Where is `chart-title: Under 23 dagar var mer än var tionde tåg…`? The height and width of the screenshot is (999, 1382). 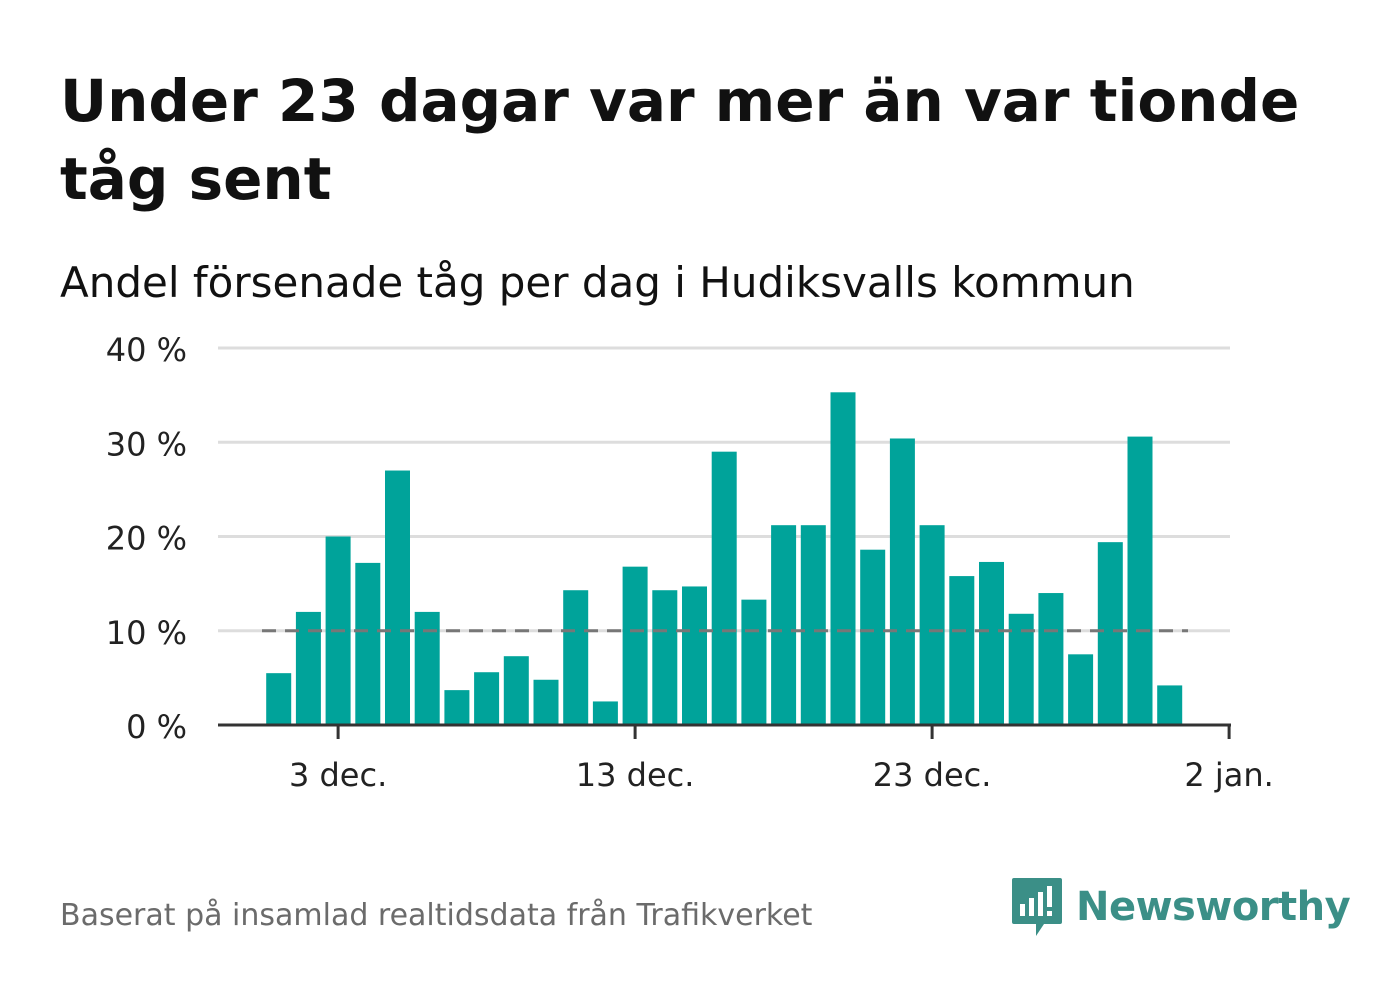
chart-title: Under 23 dagar var mer än var tionde tåg… is located at coordinates (680, 140).